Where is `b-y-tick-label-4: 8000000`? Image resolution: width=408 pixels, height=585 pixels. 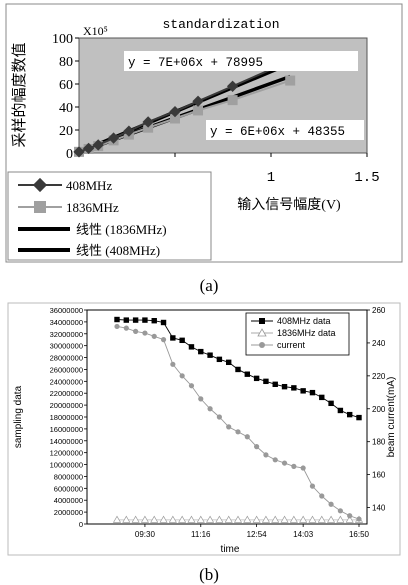 b-y-tick-label-4: 8000000 is located at coordinates (68, 476).